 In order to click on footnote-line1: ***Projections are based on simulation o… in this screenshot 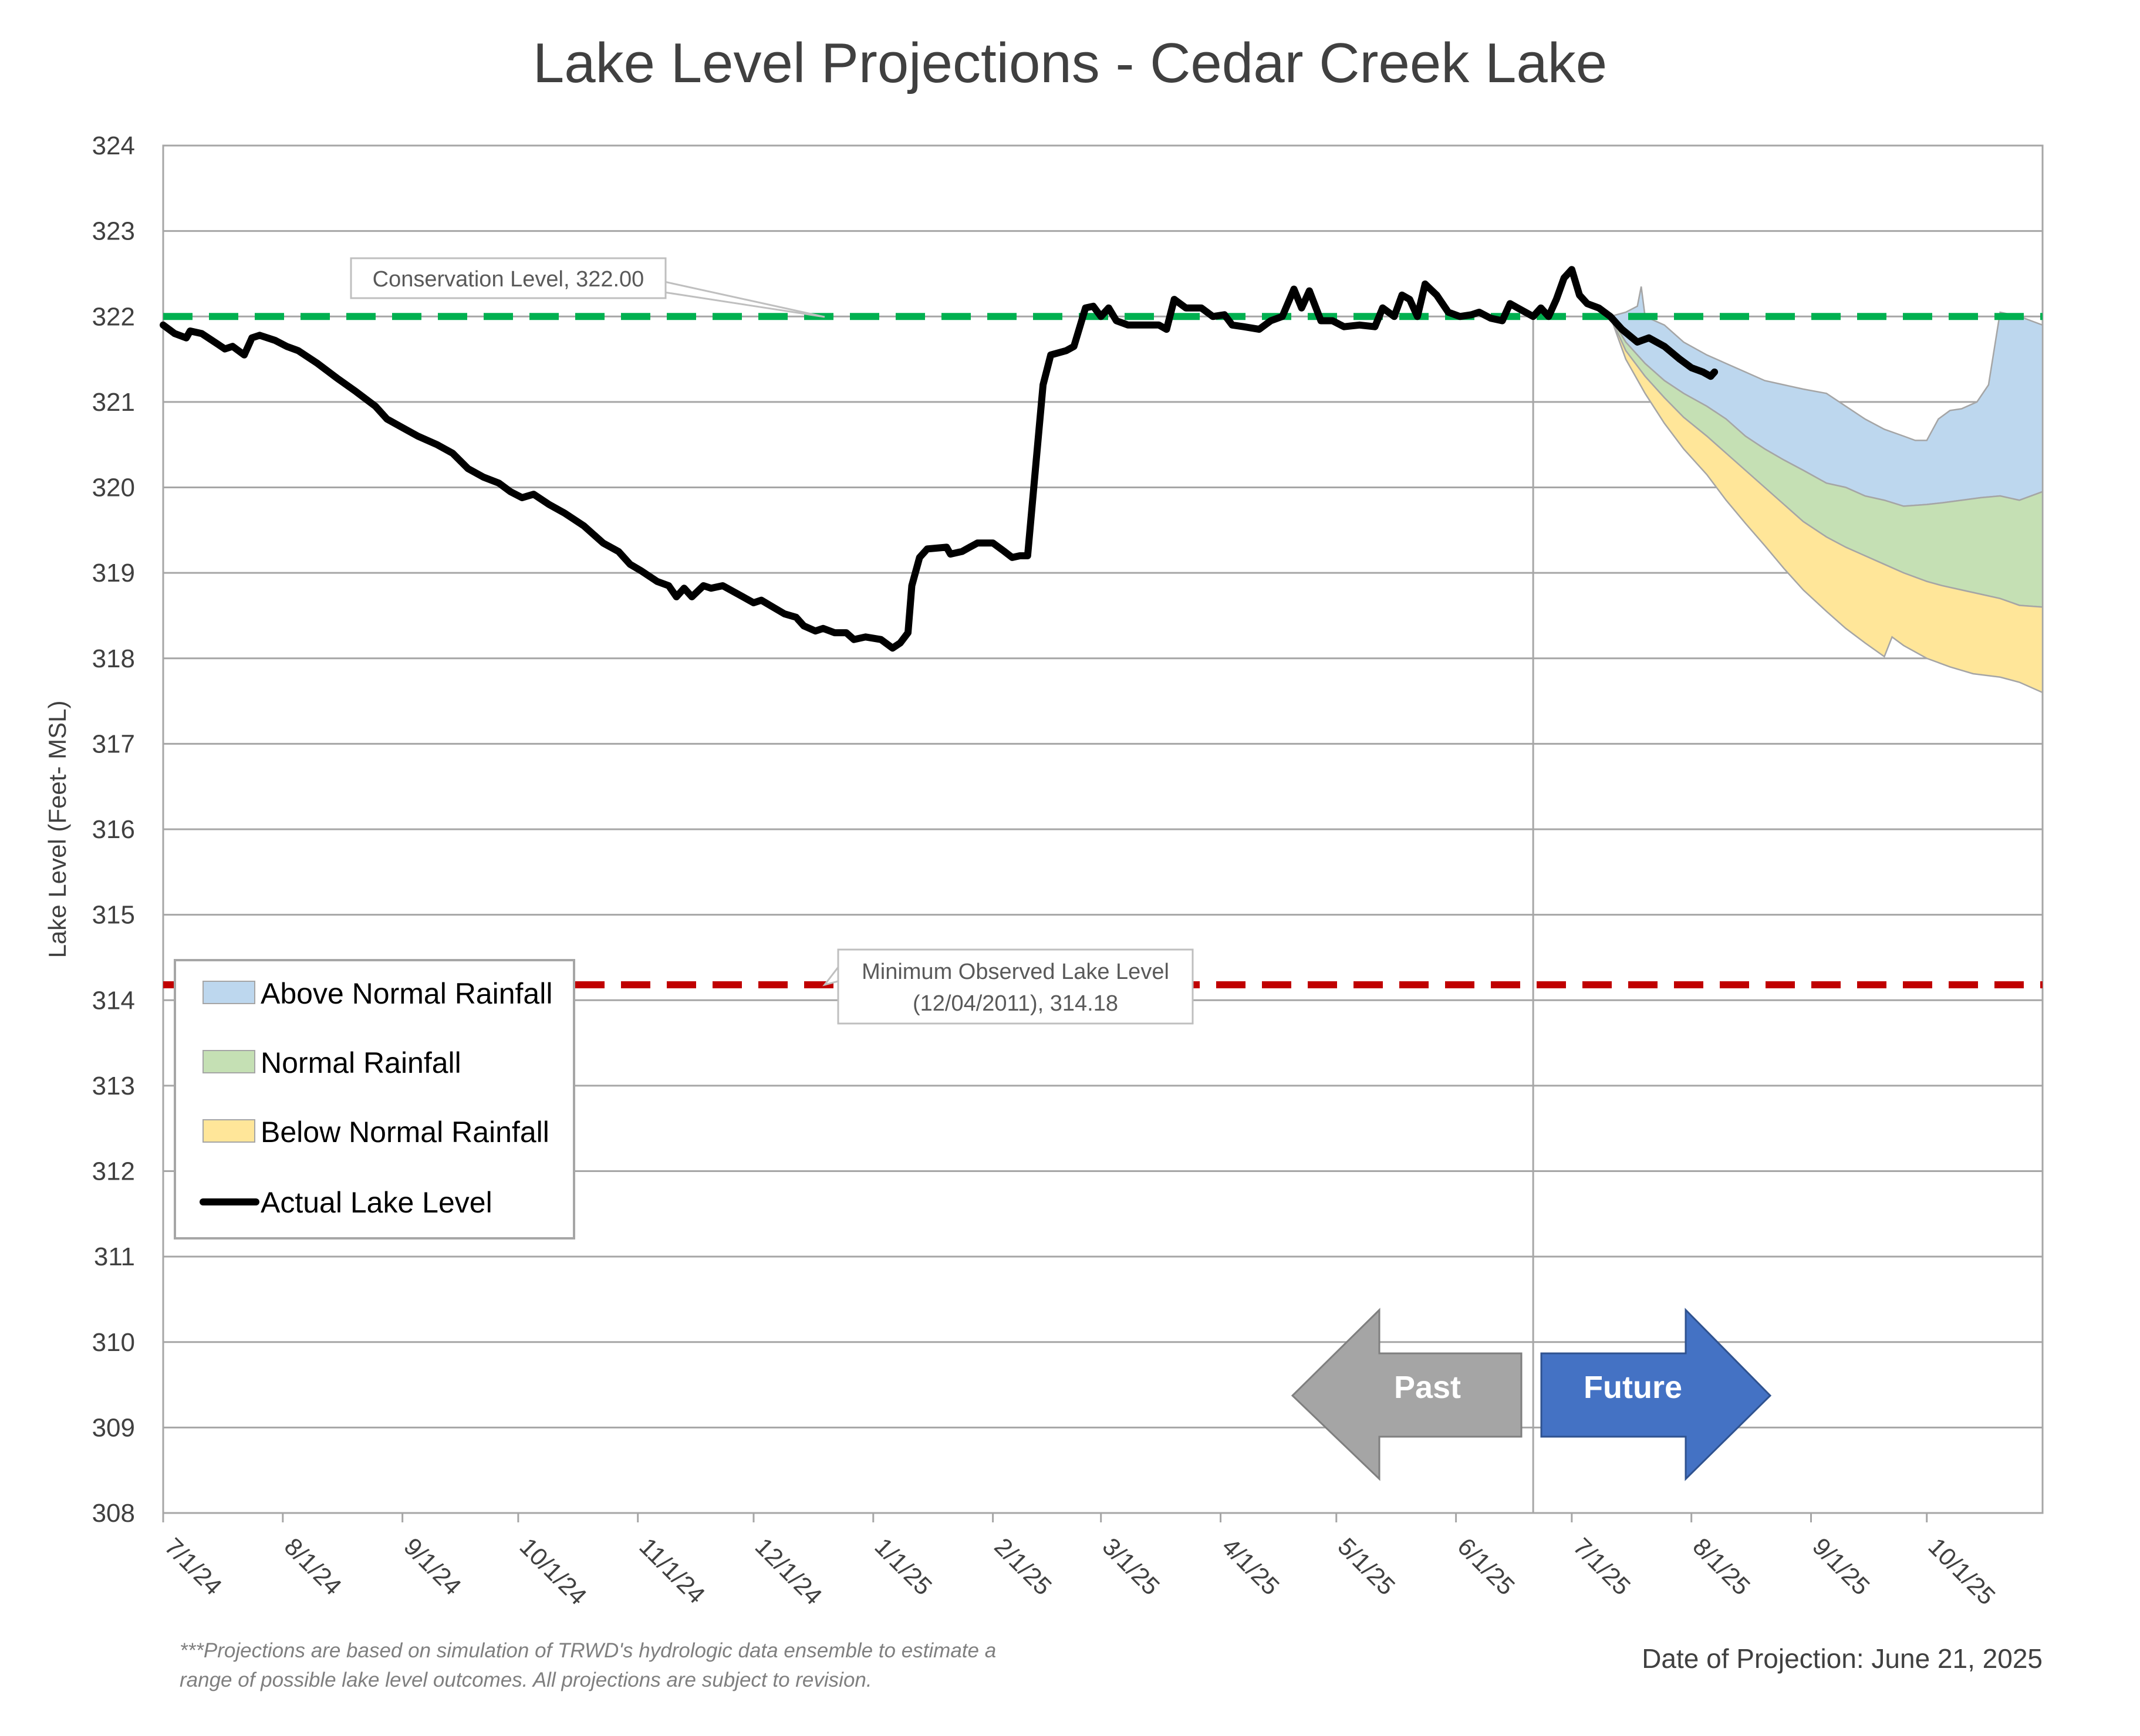, I will do `click(588, 1650)`.